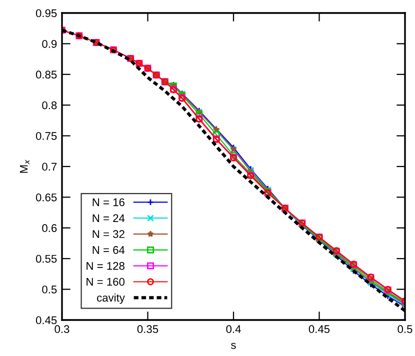  What do you see at coordinates (233, 329) in the screenshot?
I see `x-tick-label: 0.4` at bounding box center [233, 329].